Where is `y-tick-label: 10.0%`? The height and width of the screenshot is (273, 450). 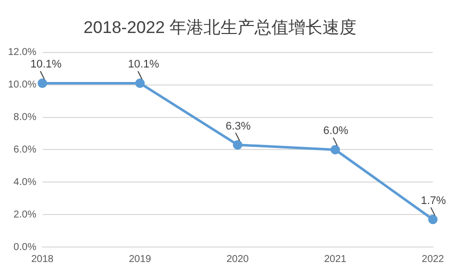 y-tick-label: 10.0% is located at coordinates (22, 85).